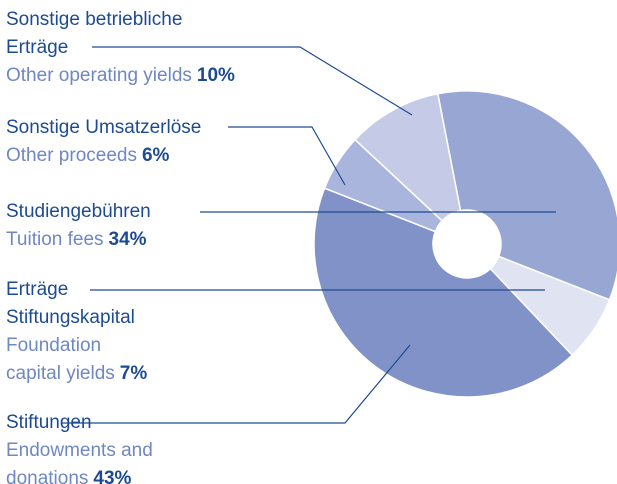  Describe the element at coordinates (128, 239) in the screenshot. I see `value-label: 34%` at that location.